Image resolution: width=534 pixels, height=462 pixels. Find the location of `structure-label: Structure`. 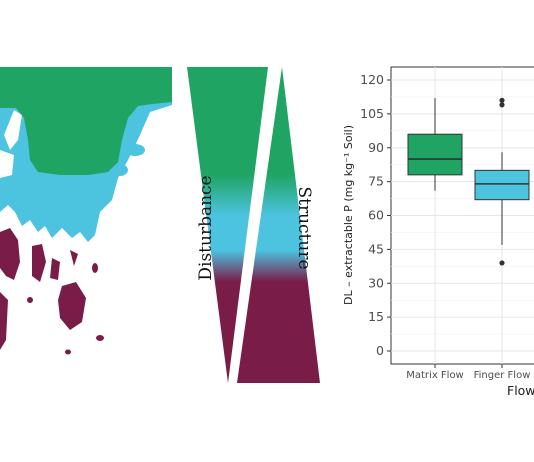

structure-label: Structure is located at coordinates (304, 227).